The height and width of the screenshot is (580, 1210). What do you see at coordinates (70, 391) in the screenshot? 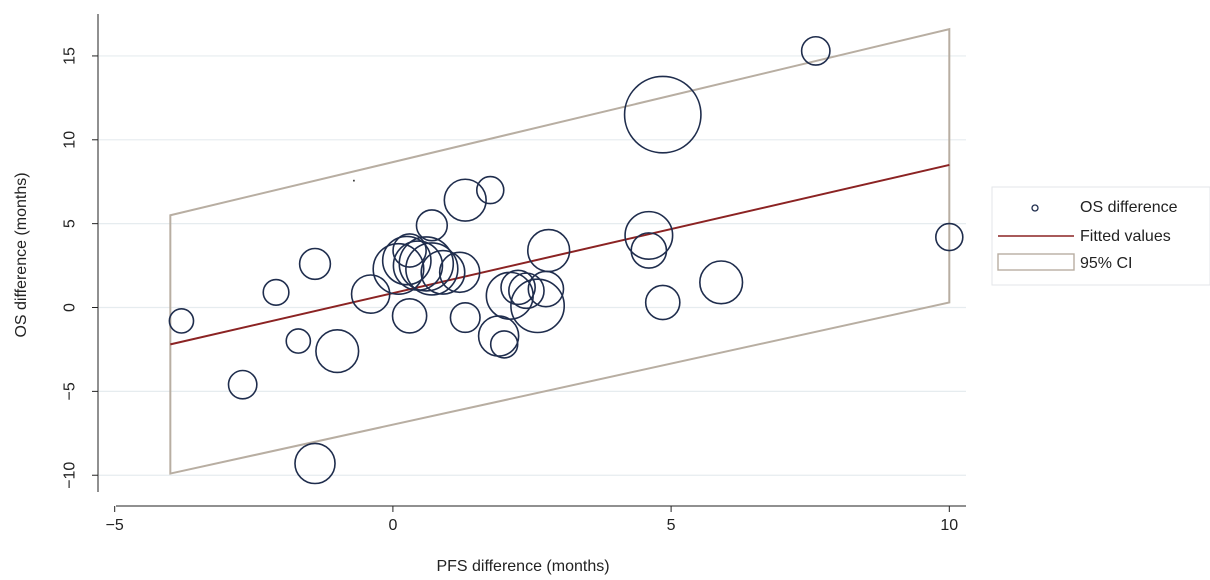
I see `y-tick-label-1: −5` at bounding box center [70, 391].